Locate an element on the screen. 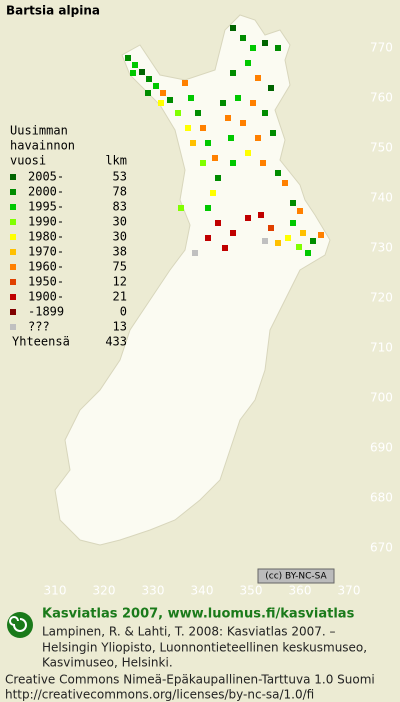  legend-label: 2005- is located at coordinates (46, 177).